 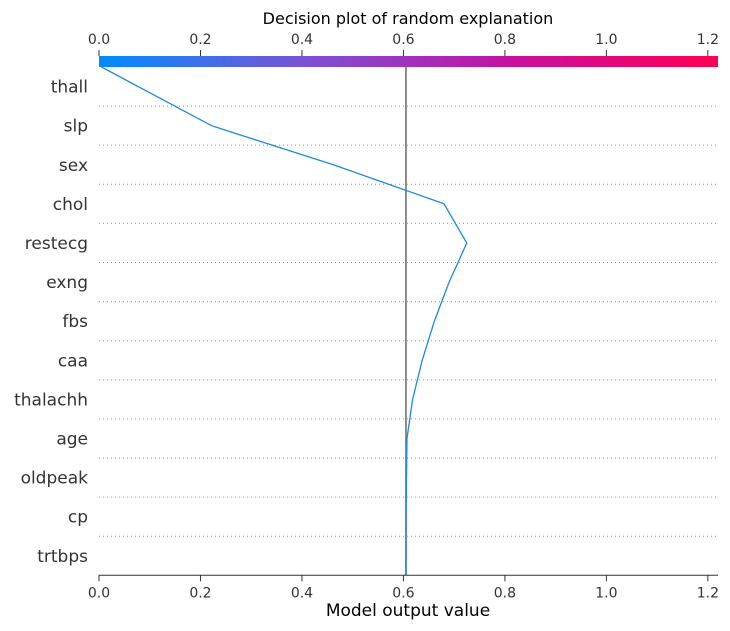 I want to click on top-tick-label: 1.2, so click(x=708, y=40).